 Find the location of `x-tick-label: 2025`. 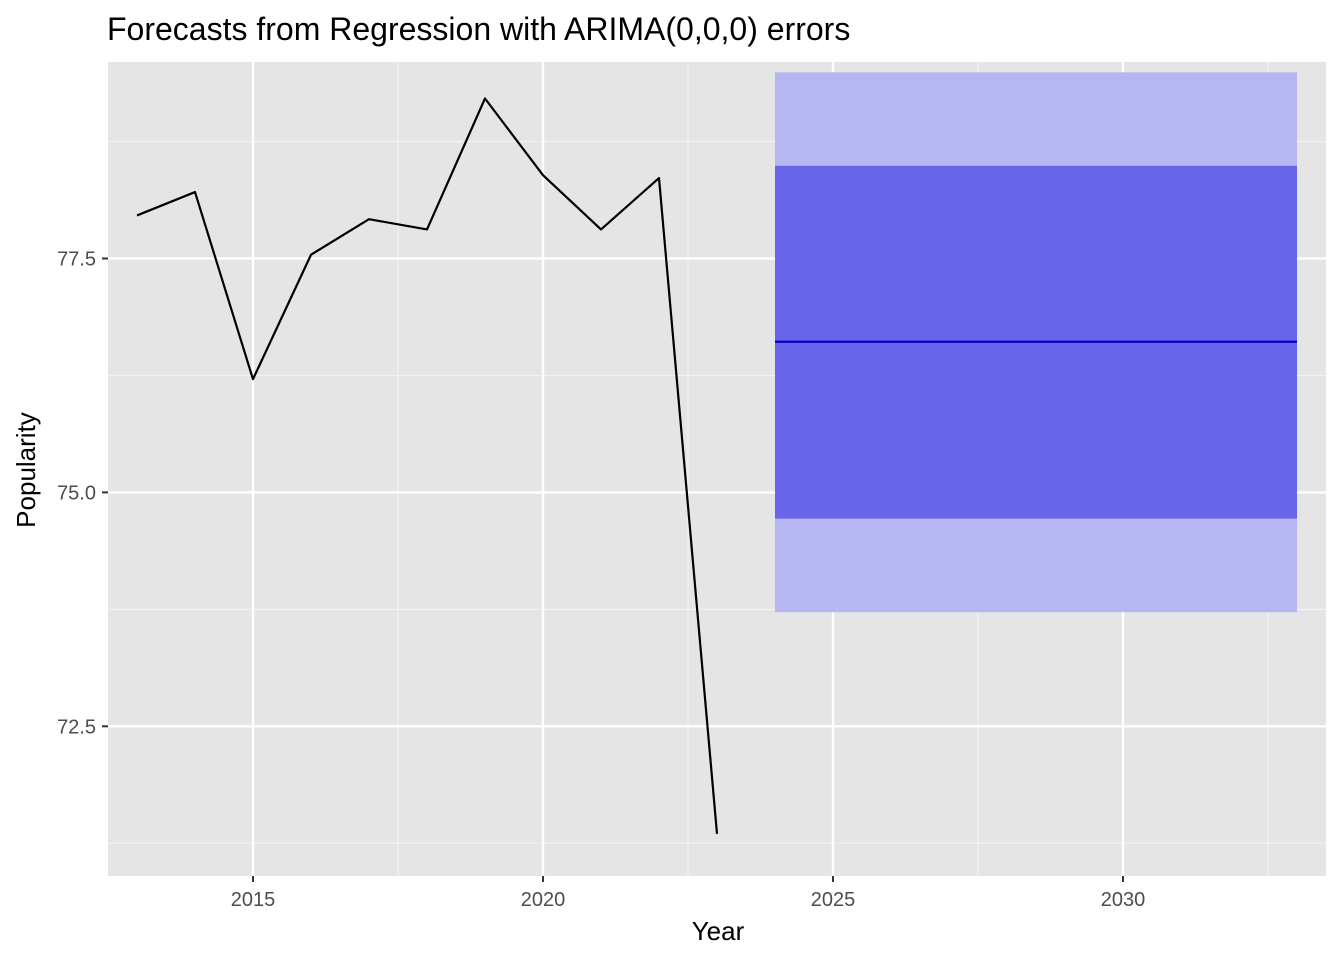

x-tick-label: 2025 is located at coordinates (833, 900).